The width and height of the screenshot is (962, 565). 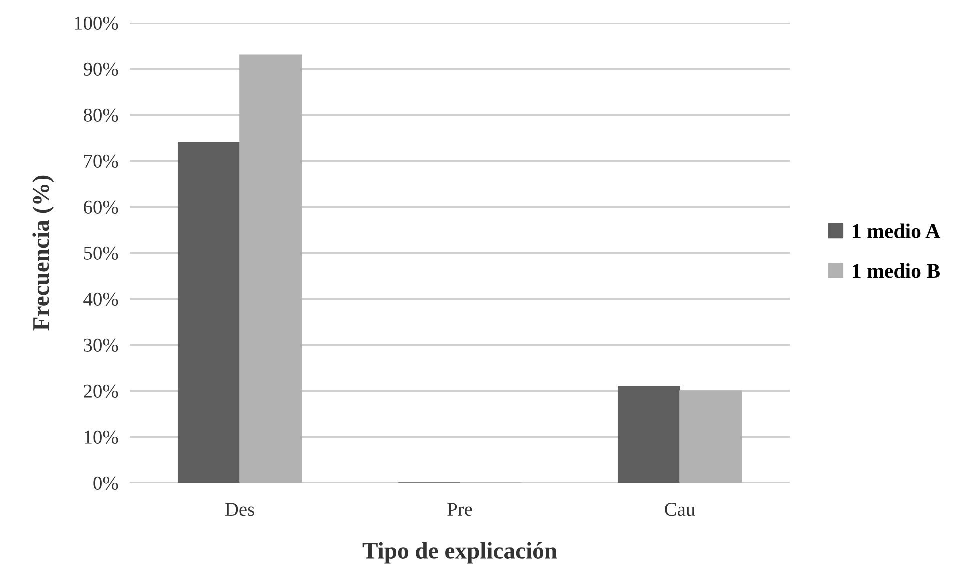 What do you see at coordinates (101, 253) in the screenshot?
I see `y-tick-label: 50%` at bounding box center [101, 253].